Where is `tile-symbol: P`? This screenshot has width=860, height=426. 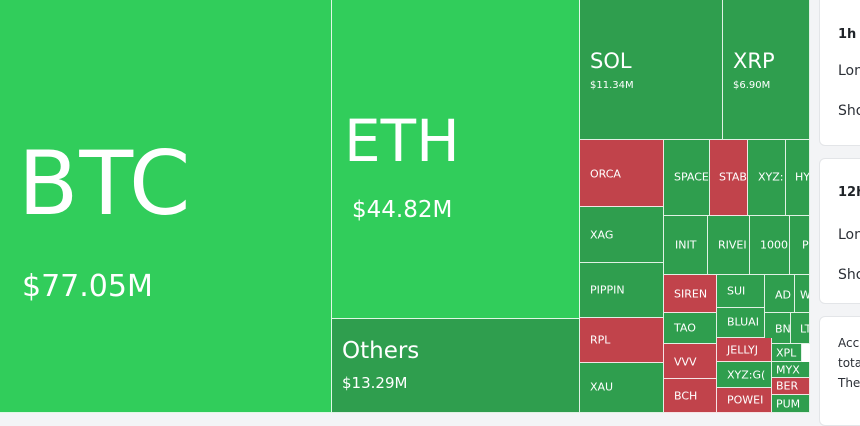 tile-symbol: P is located at coordinates (805, 245).